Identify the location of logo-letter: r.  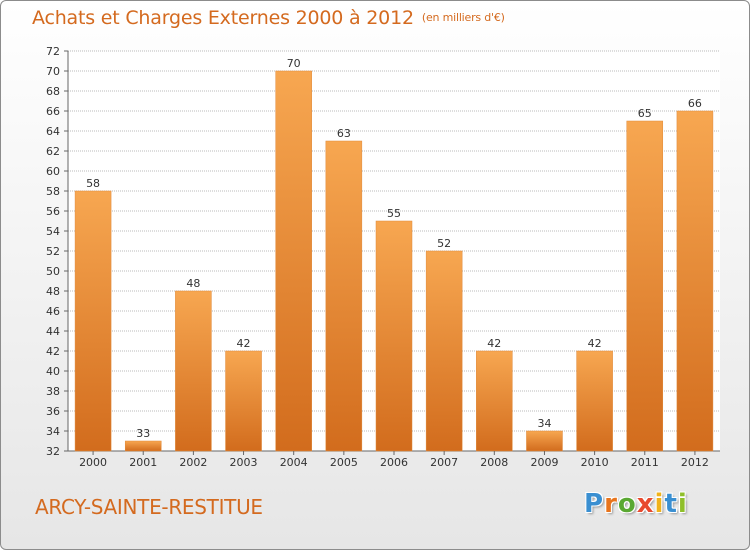
(611, 504).